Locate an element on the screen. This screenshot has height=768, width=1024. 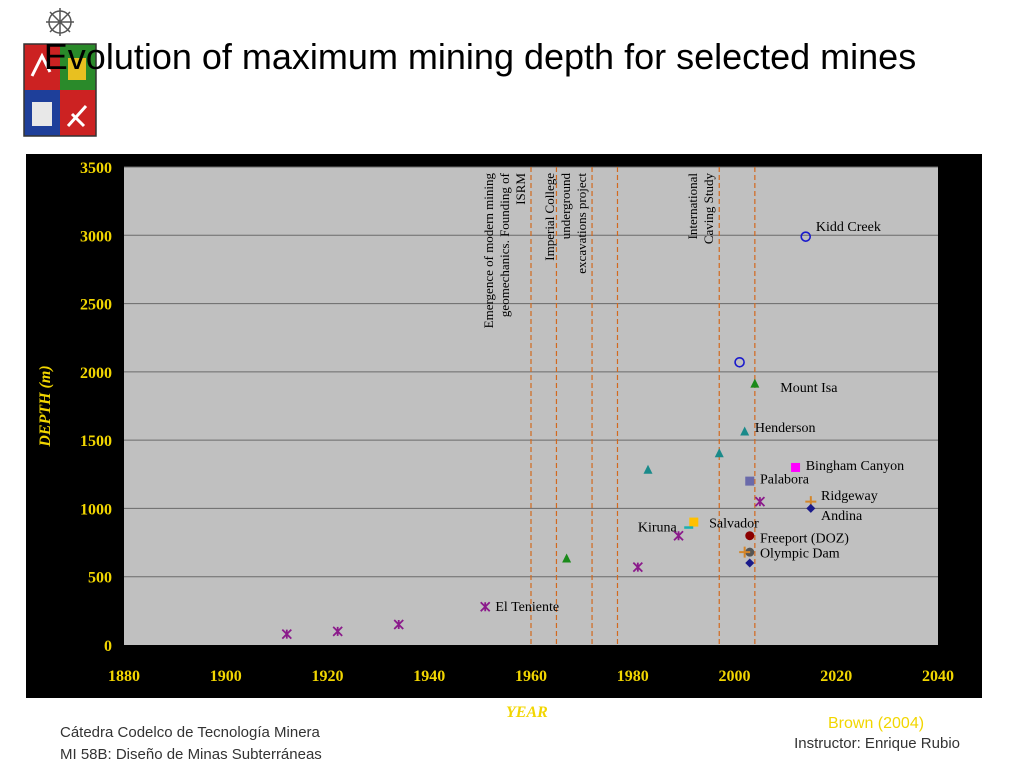
series-label: Kidd Creek is located at coordinates (848, 227).